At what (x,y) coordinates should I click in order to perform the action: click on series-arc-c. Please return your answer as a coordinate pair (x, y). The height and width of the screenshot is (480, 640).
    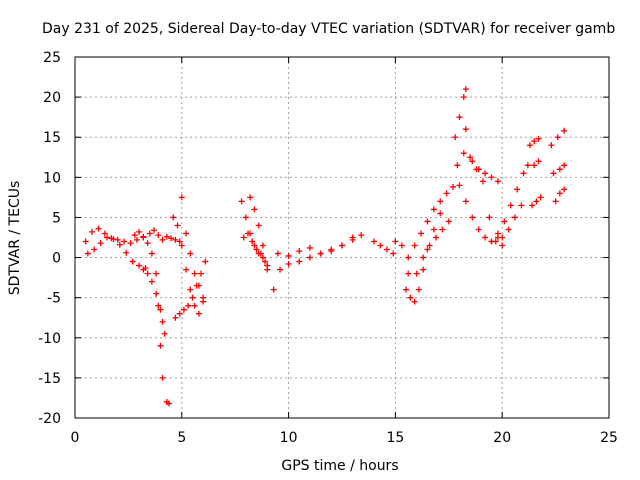
    Looking at the image, I should click on (148, 304).